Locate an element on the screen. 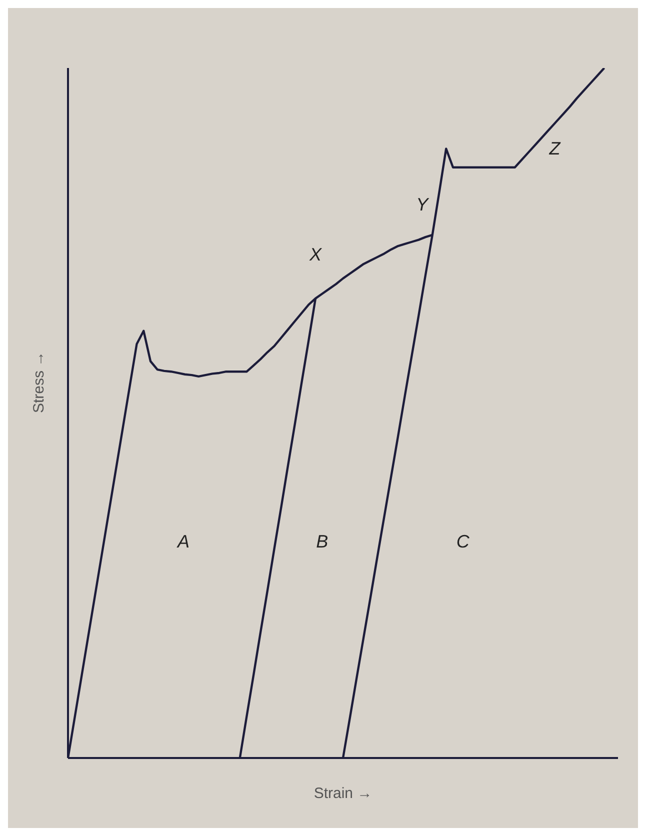 This screenshot has height=836, width=646. annotation: B is located at coordinates (322, 542).